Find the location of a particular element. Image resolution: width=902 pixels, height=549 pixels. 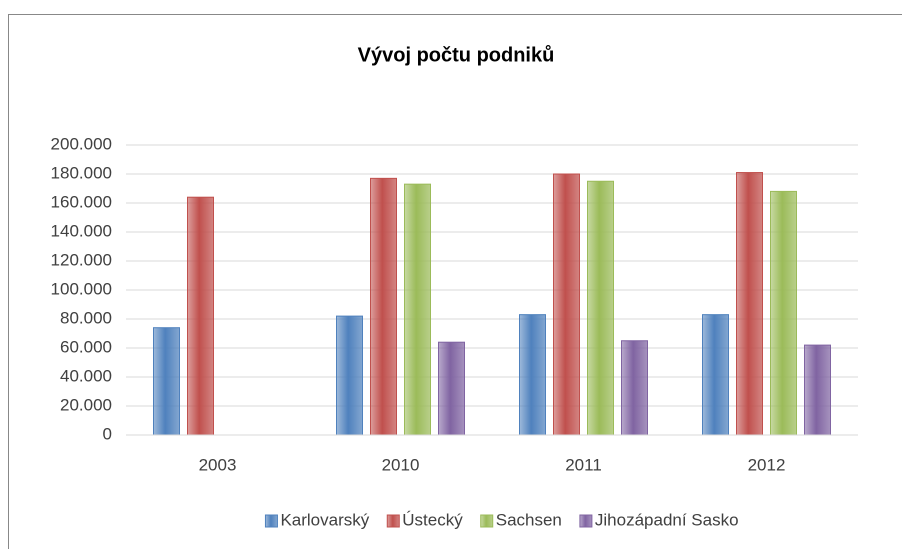

legend-label: Sachsen is located at coordinates (529, 519).